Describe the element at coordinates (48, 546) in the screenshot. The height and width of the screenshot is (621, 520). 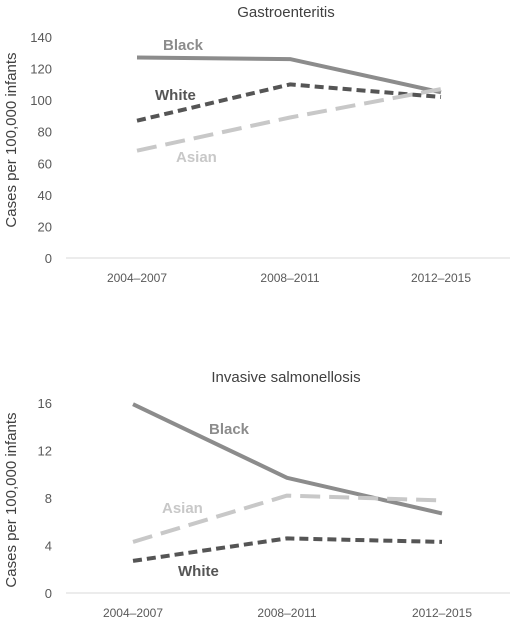
I see `y-tick-label: 4` at that location.